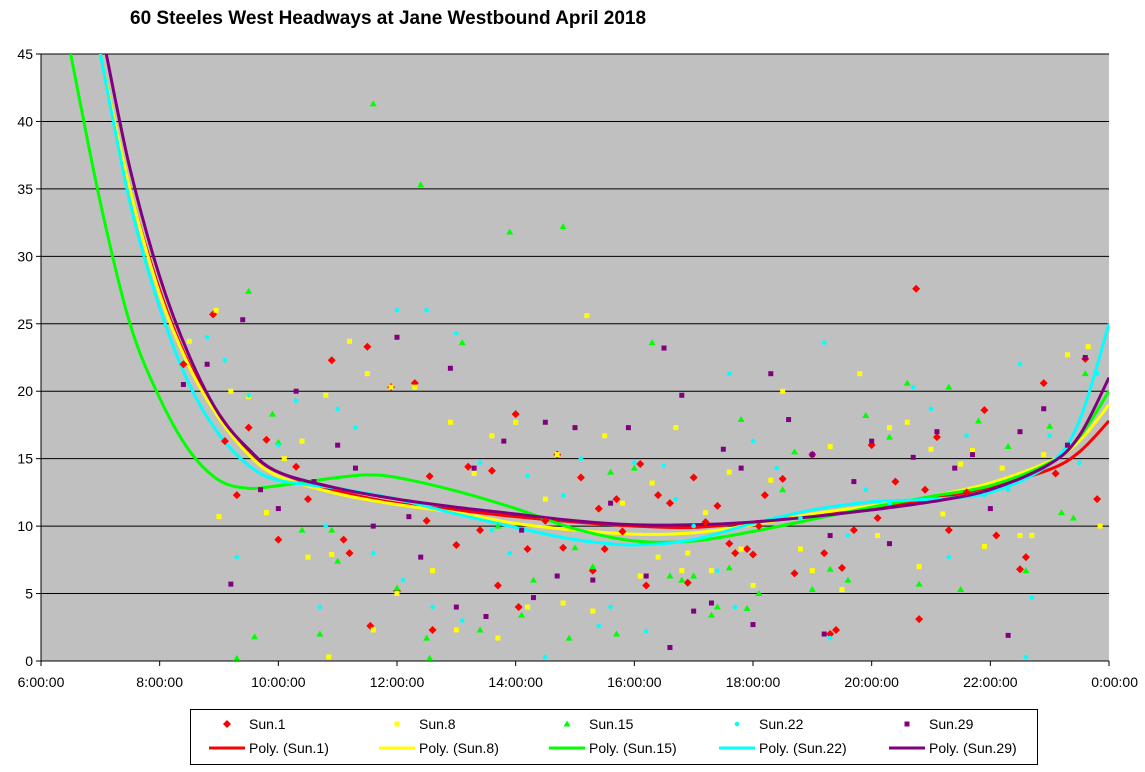  What do you see at coordinates (953, 748) in the screenshot?
I see `legend-item: Poly. (Sun.29)` at bounding box center [953, 748].